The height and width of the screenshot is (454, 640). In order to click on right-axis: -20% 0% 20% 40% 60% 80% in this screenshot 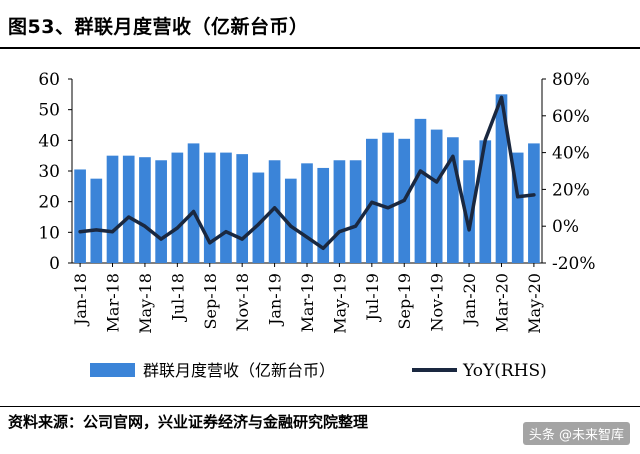, I will do `click(568, 172)`.